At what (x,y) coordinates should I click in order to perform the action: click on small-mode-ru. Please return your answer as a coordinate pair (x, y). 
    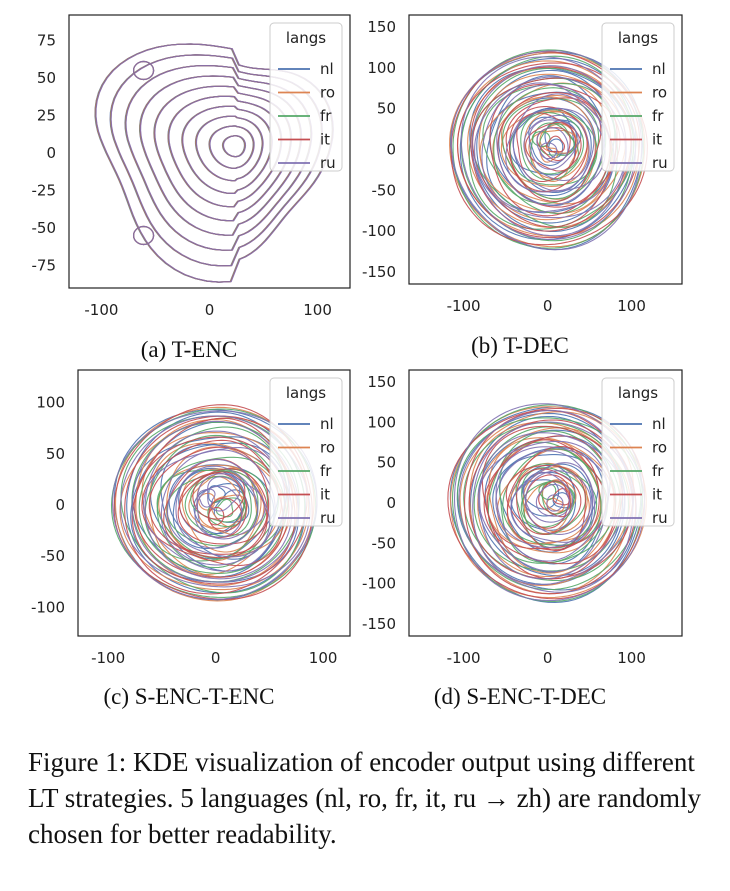
    Looking at the image, I should click on (143, 235).